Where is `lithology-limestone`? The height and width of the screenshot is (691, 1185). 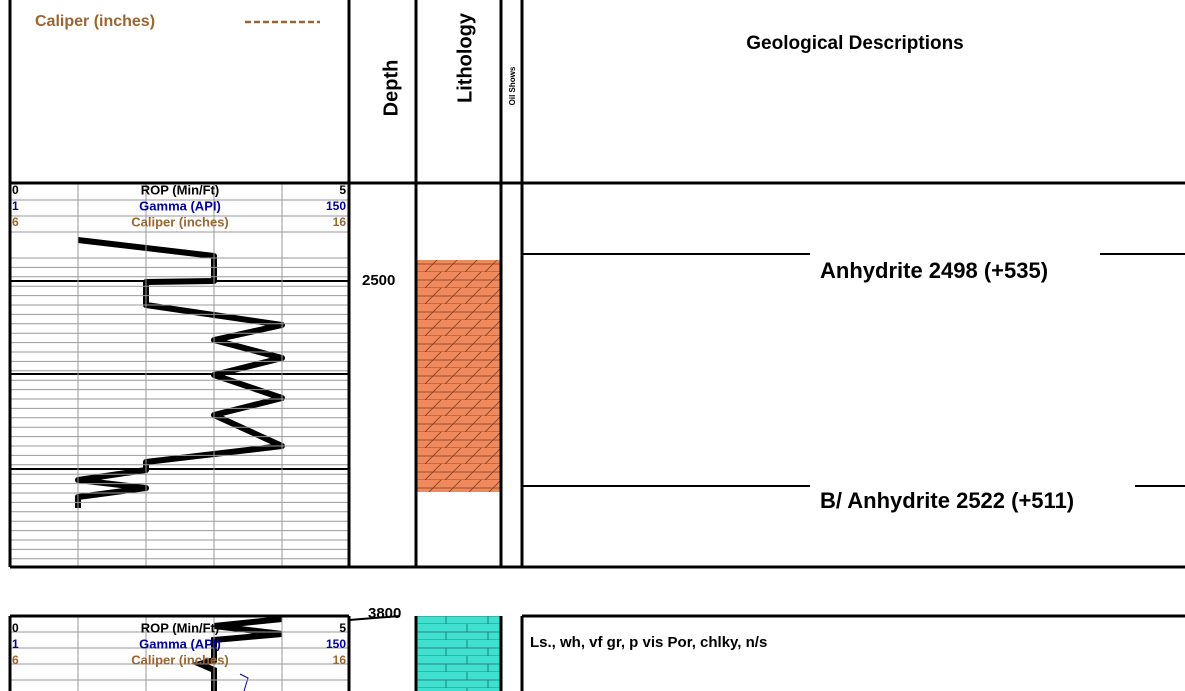
lithology-limestone is located at coordinates (458, 653).